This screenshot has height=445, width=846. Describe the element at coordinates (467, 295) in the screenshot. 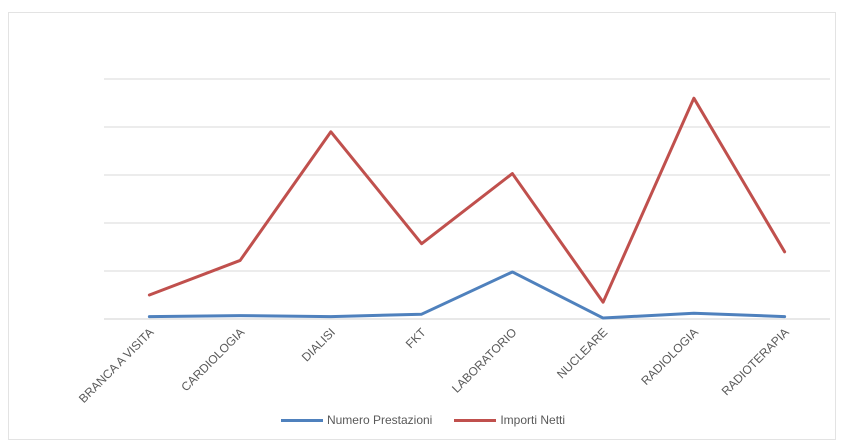

I see `series-line-numero-prestazioni` at that location.